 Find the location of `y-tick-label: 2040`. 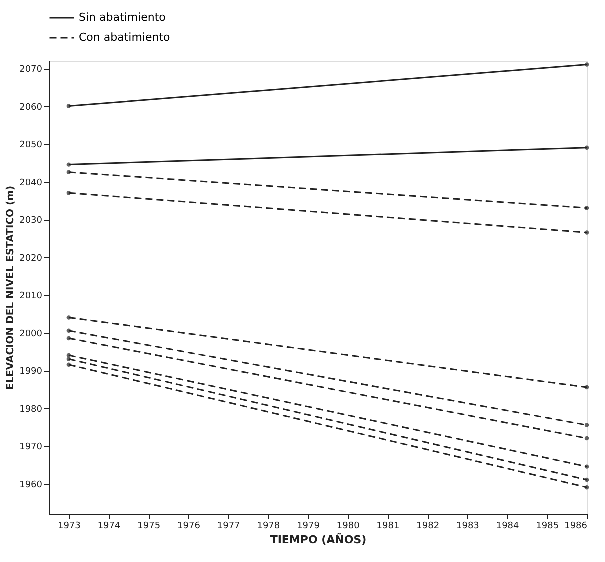

y-tick-label: 2040 is located at coordinates (31, 183).